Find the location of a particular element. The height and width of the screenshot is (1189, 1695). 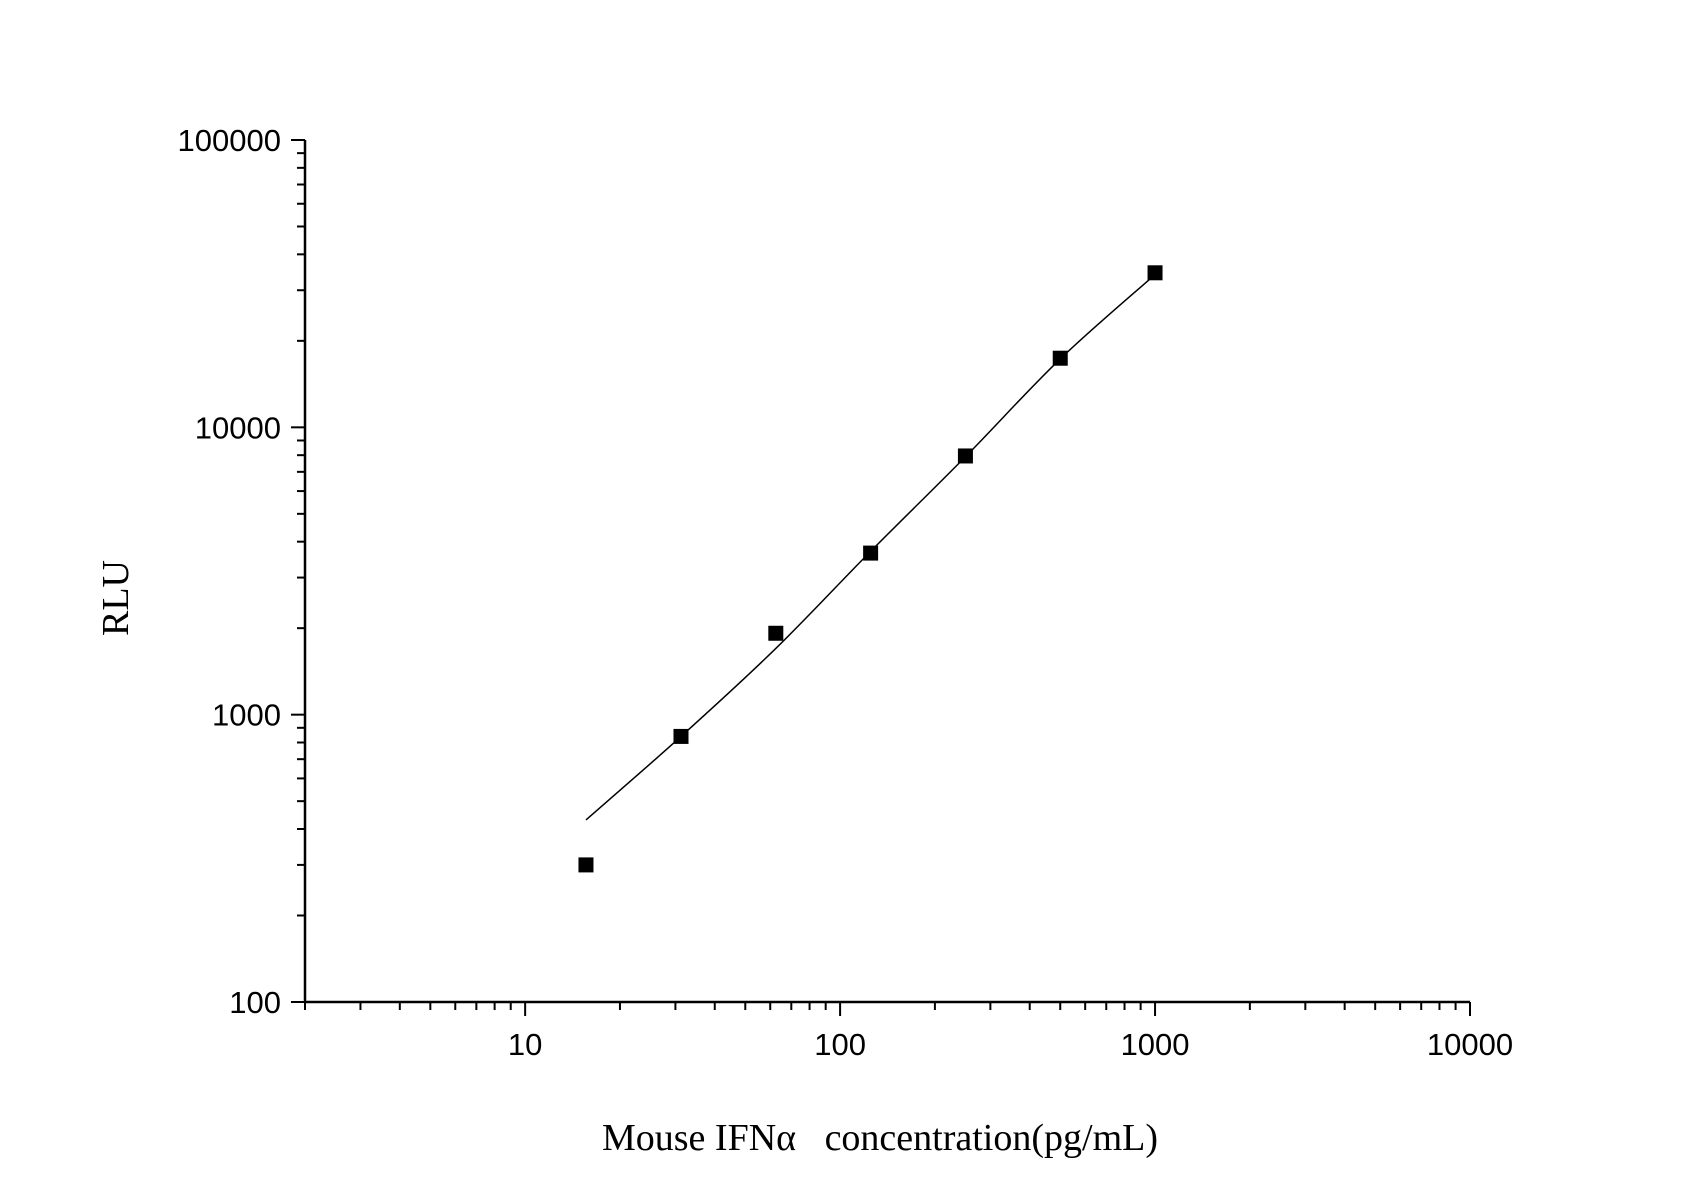

y-tick-label: 1000 is located at coordinates (246, 715).